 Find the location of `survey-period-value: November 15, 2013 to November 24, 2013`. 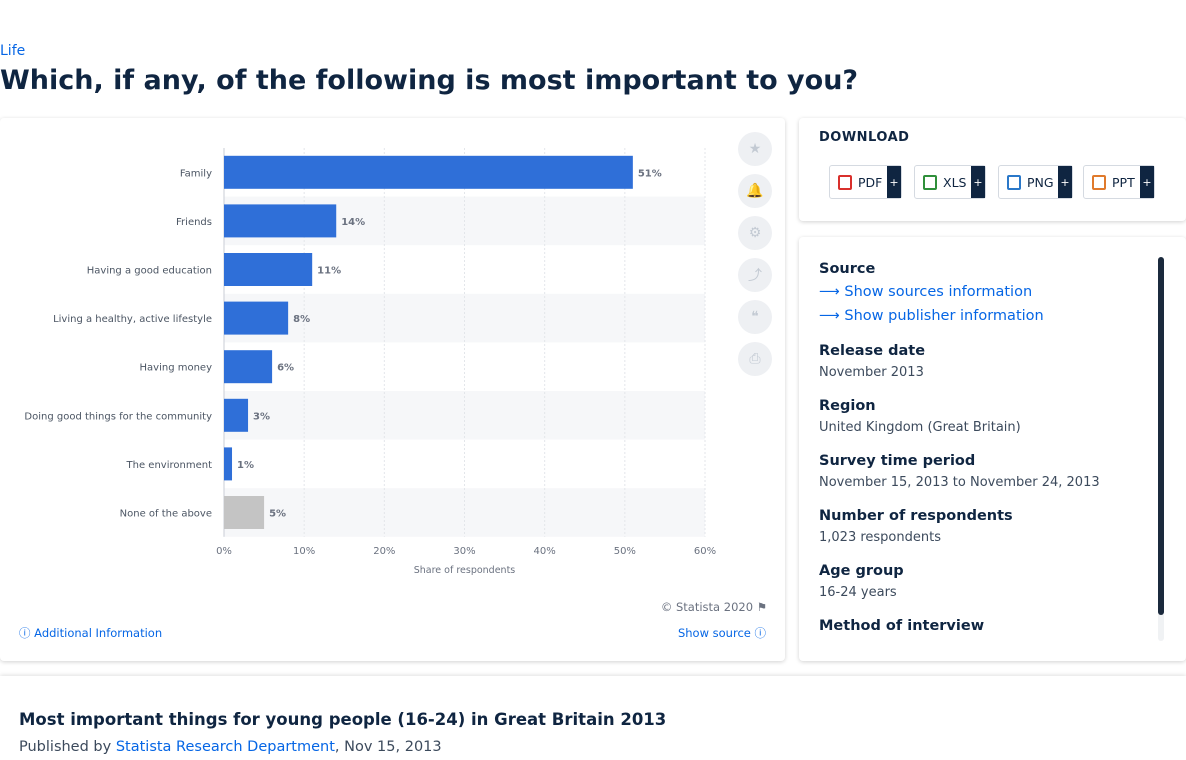

survey-period-value: November 15, 2013 to November 24, 2013 is located at coordinates (959, 482).